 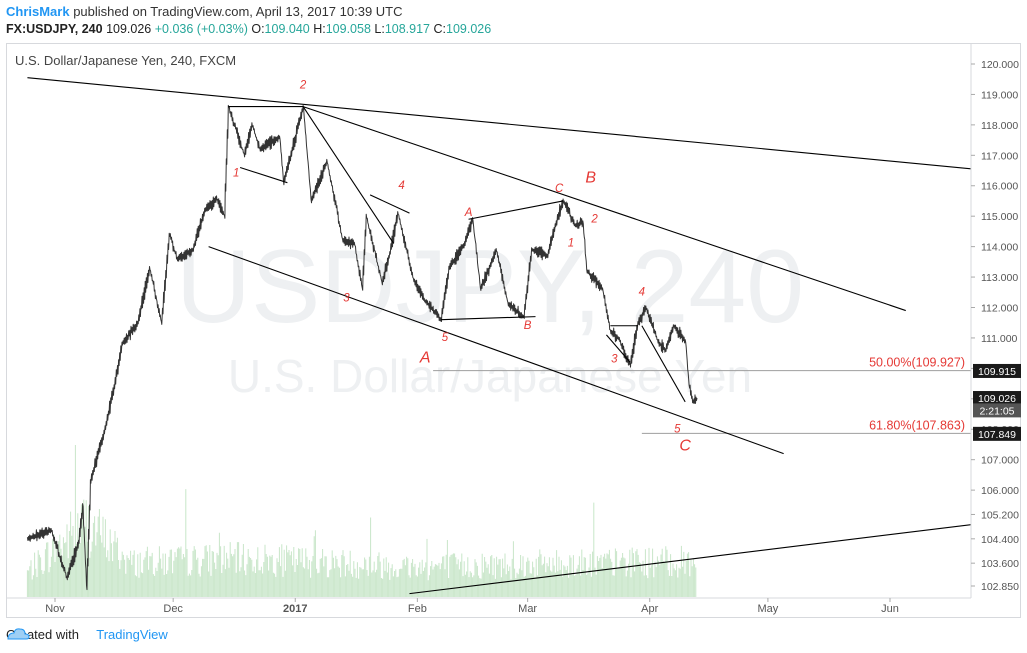 What do you see at coordinates (490, 376) in the screenshot?
I see `watermark-name: U.S. Dollar/Japanese Yen` at bounding box center [490, 376].